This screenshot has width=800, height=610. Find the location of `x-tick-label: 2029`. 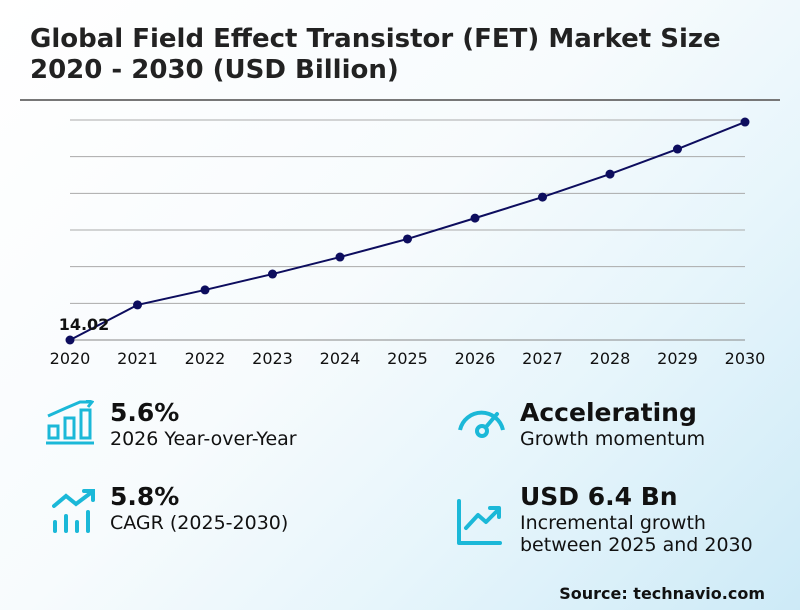

x-tick-label: 2029 is located at coordinates (677, 358).